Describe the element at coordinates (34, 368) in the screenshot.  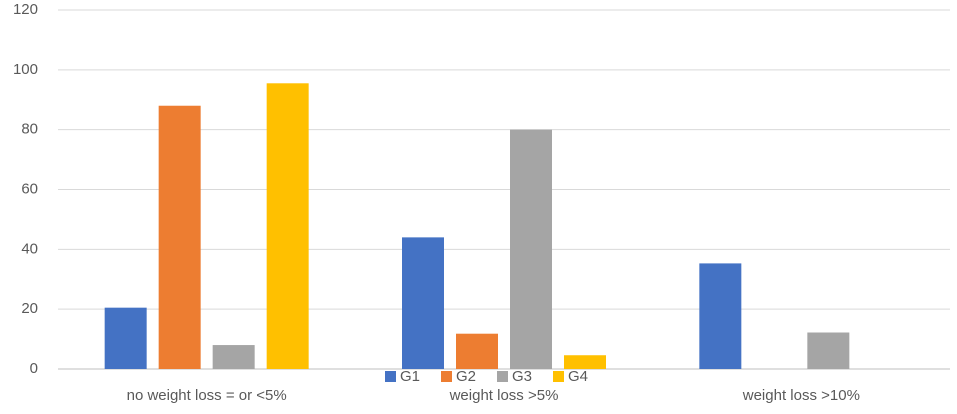
I see `y-tick-label: 0` at that location.